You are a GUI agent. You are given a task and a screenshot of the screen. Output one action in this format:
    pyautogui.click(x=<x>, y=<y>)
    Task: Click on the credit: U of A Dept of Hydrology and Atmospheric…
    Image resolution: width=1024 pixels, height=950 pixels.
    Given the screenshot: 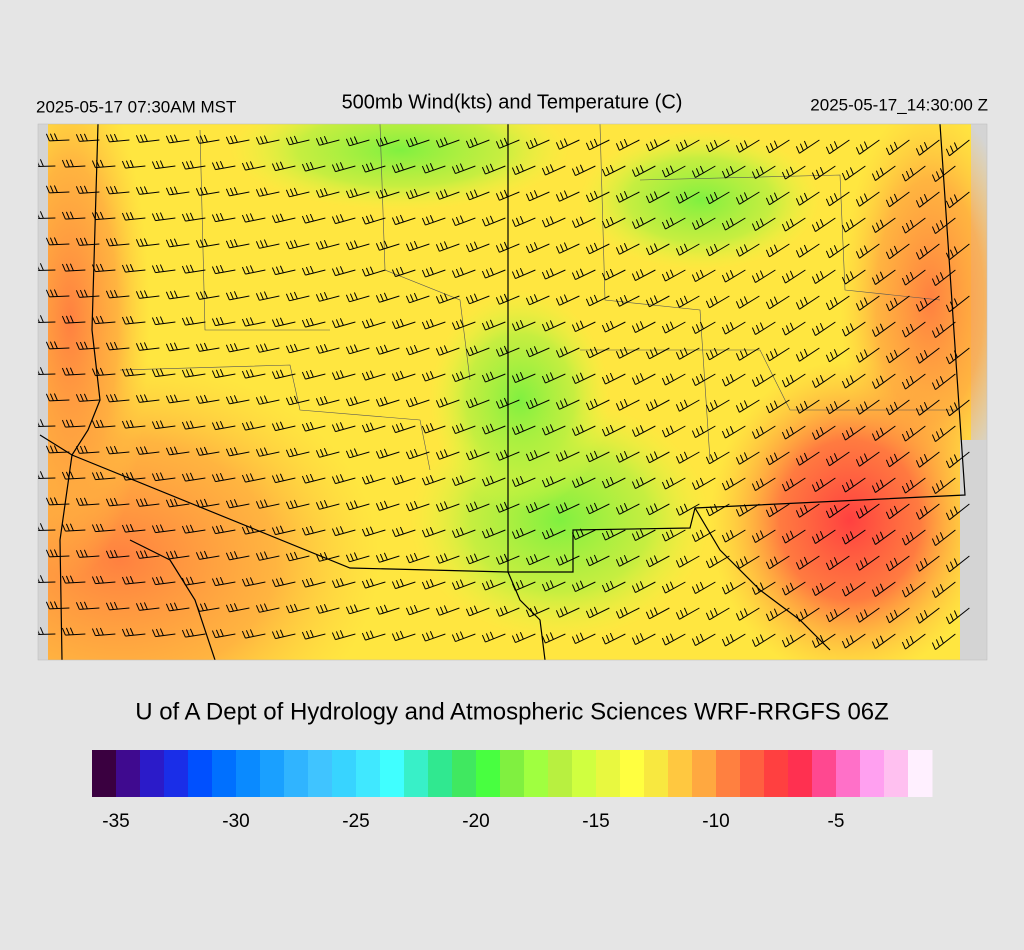 What is the action you would take?
    pyautogui.click(x=512, y=711)
    